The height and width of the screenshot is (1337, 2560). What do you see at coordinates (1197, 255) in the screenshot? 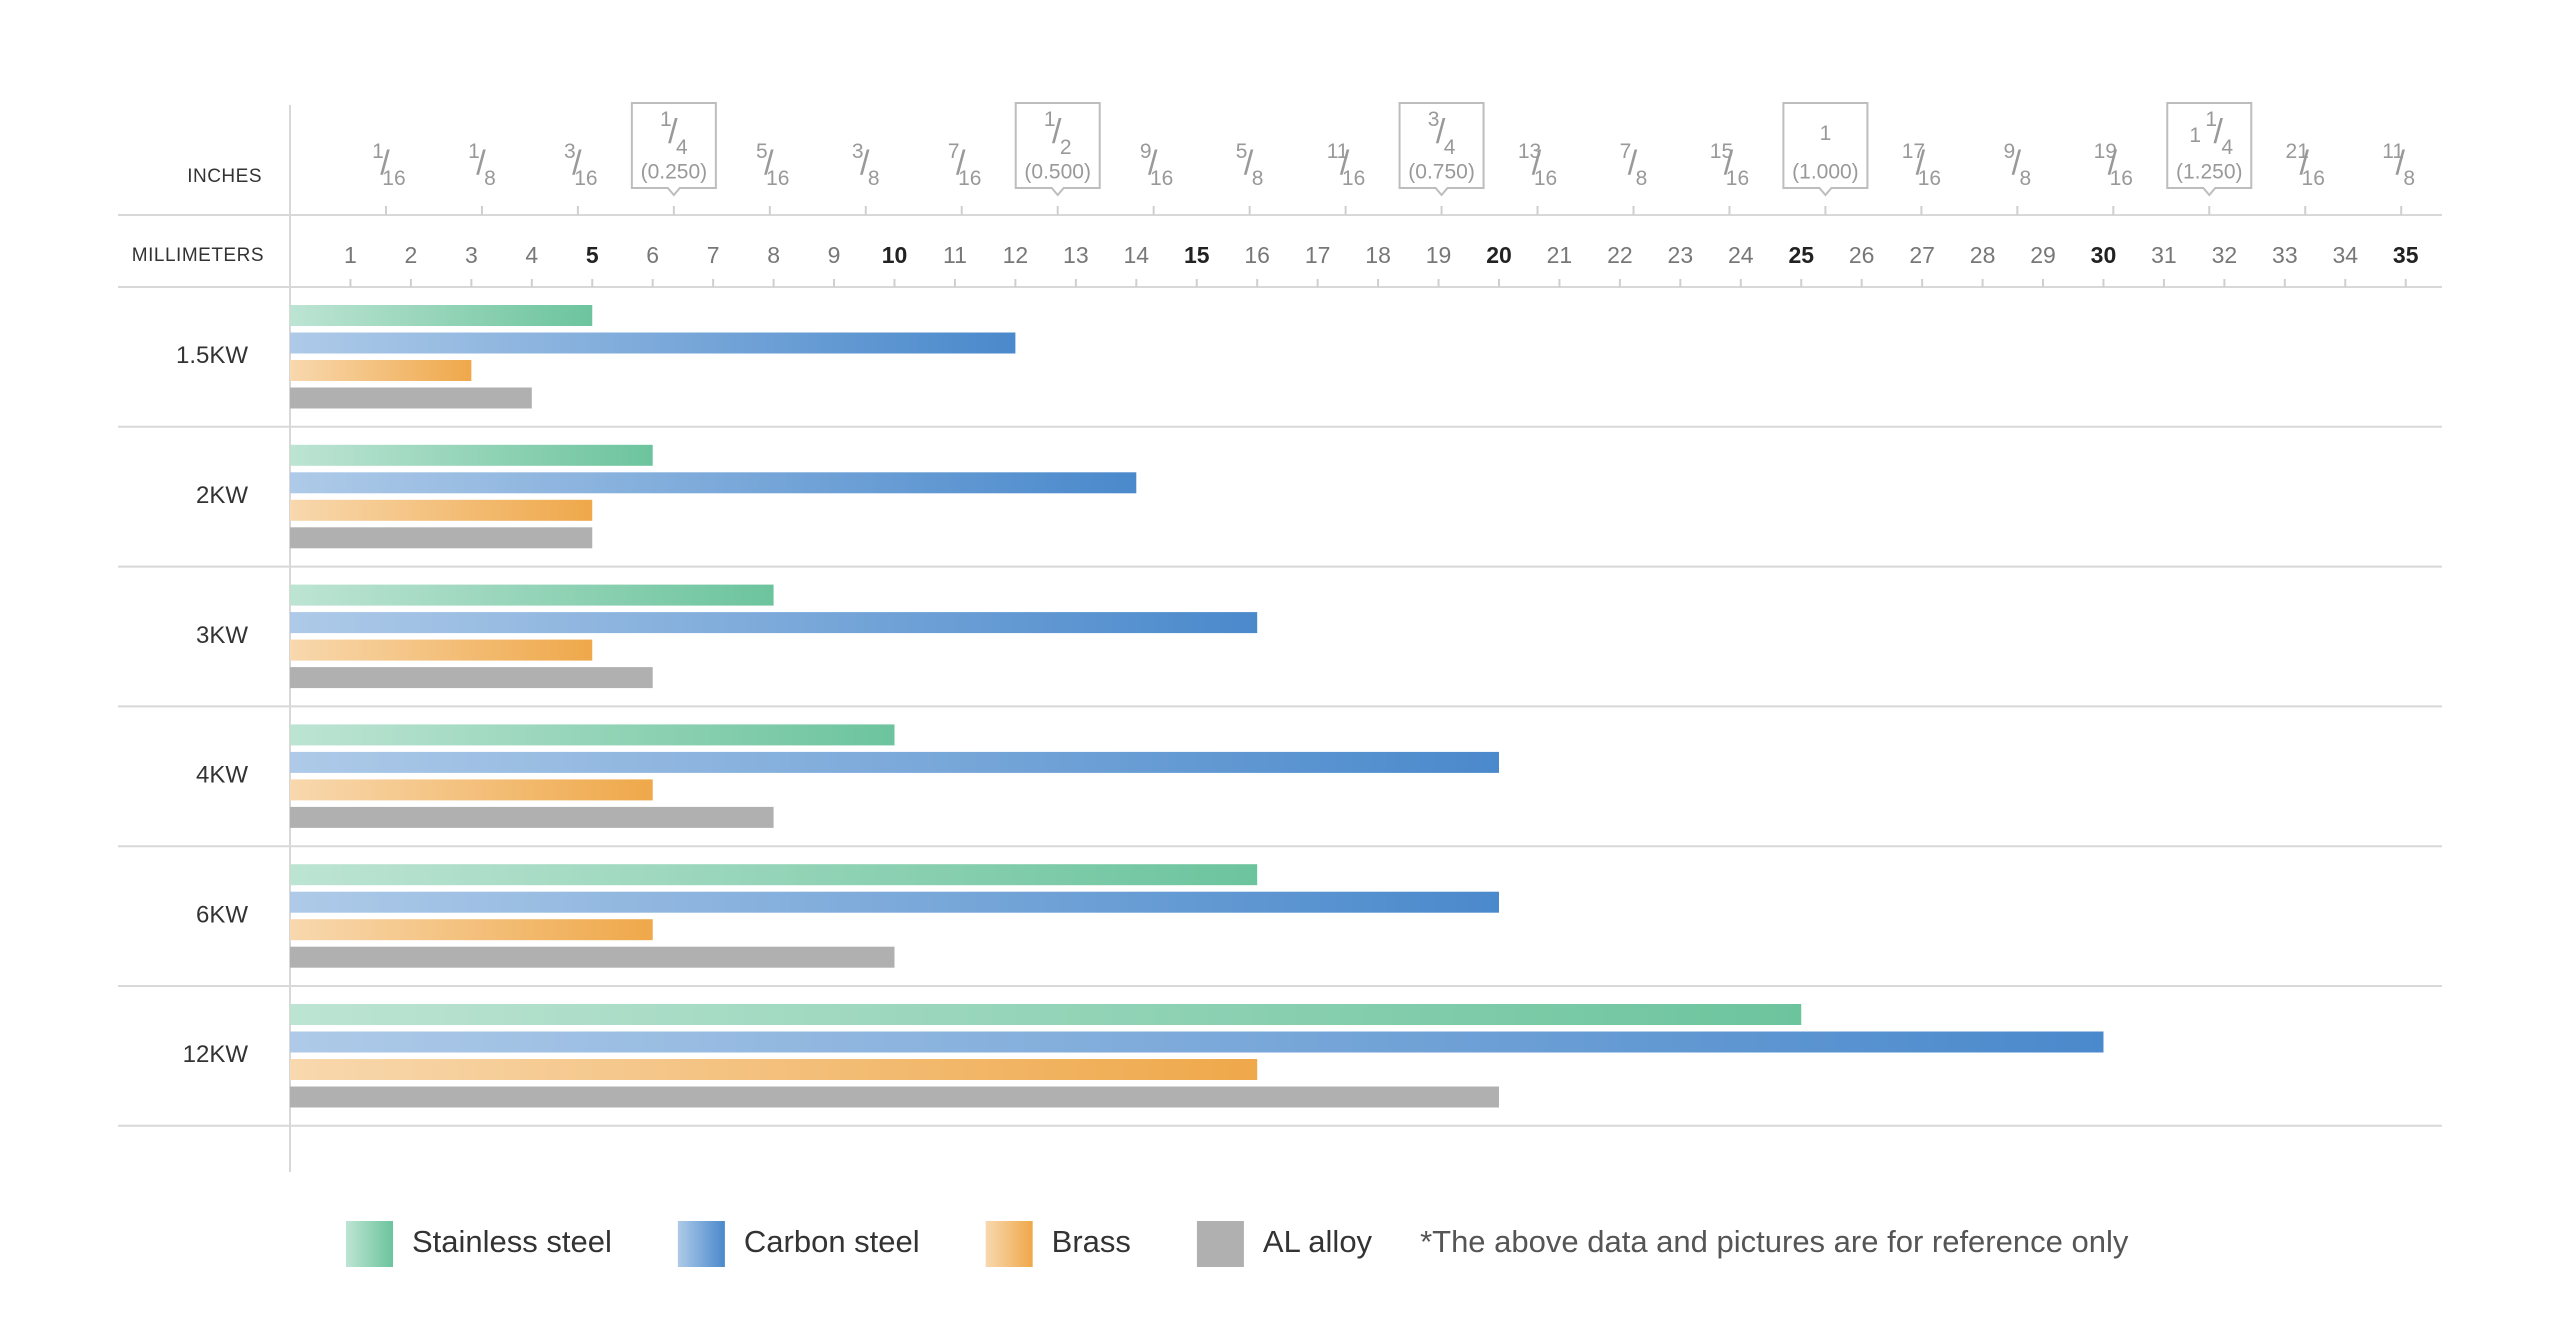
I see `x-tick-label: 15` at bounding box center [1197, 255].